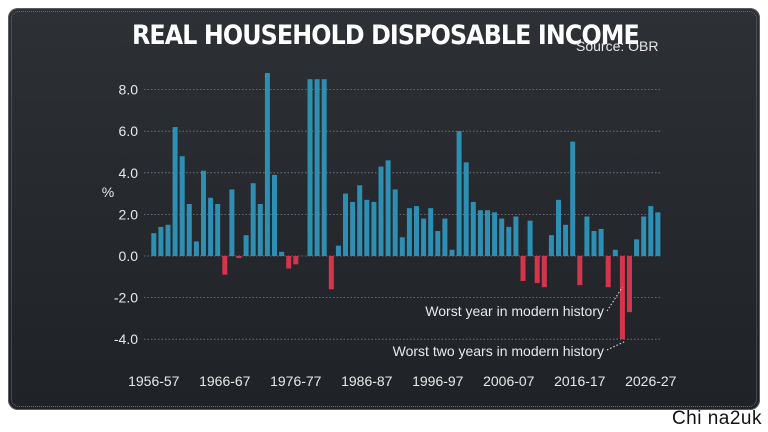  I want to click on x-tick-label: 2006-07, so click(509, 381).